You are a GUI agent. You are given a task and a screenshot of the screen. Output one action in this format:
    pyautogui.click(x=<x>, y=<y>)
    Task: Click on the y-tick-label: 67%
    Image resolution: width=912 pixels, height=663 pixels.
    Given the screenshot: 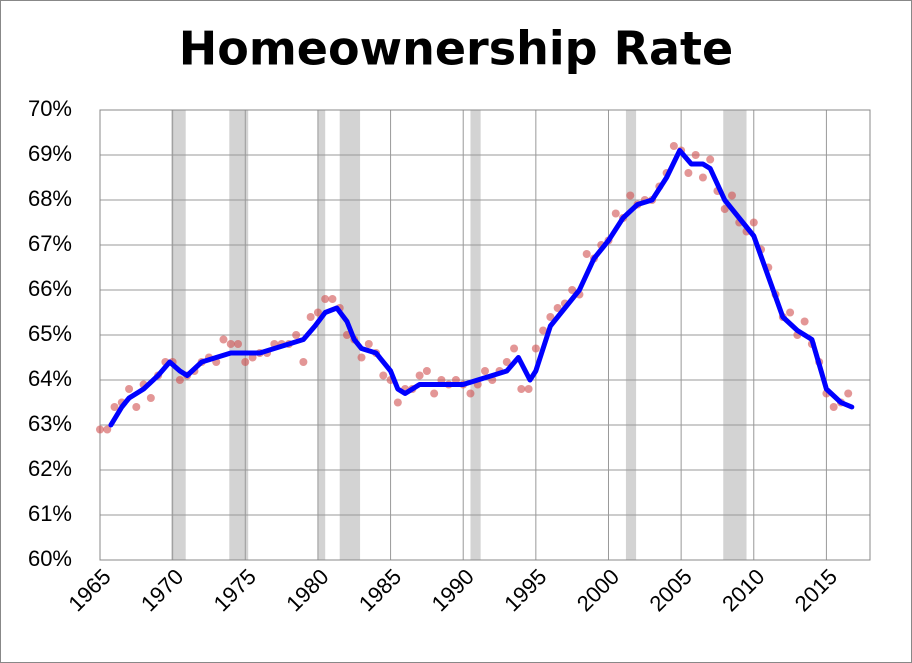 What is the action you would take?
    pyautogui.click(x=50, y=243)
    